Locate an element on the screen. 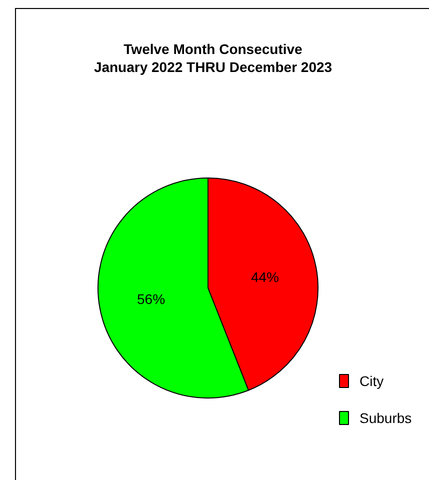  chart-title: Twelve Month Consecutive January 2022 THRU December 2023 is located at coordinates (213, 58).